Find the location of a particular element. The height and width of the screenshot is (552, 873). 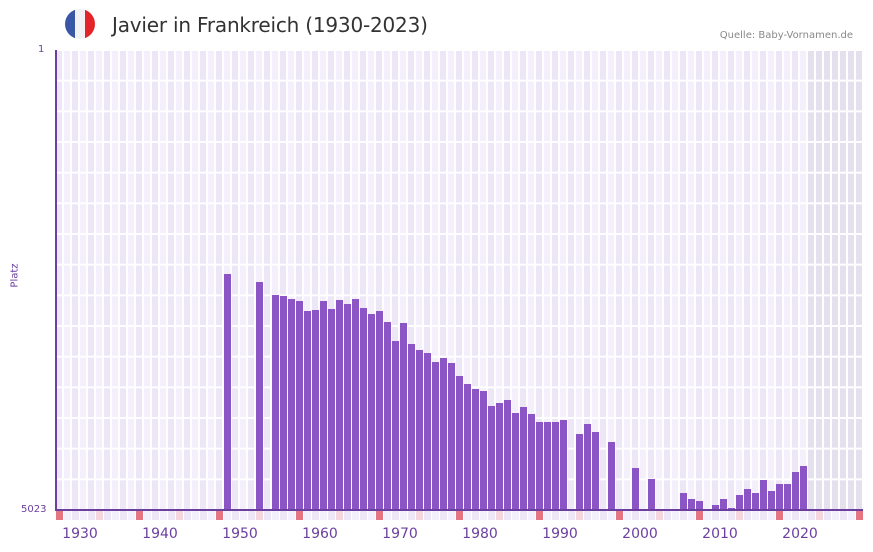

bar-1996 is located at coordinates (595, 470).